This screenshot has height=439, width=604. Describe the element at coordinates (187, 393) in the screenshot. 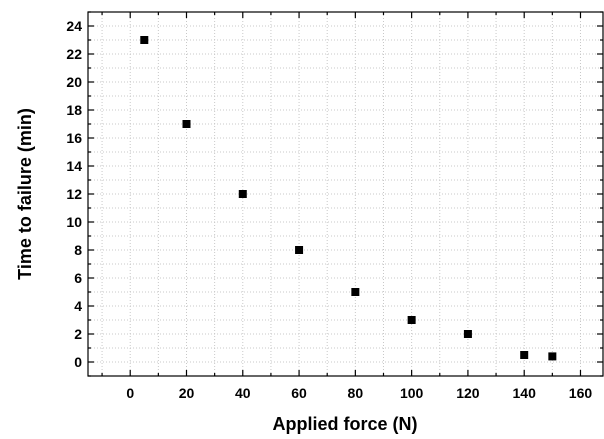

I see `x-tick-label: 20` at that location.